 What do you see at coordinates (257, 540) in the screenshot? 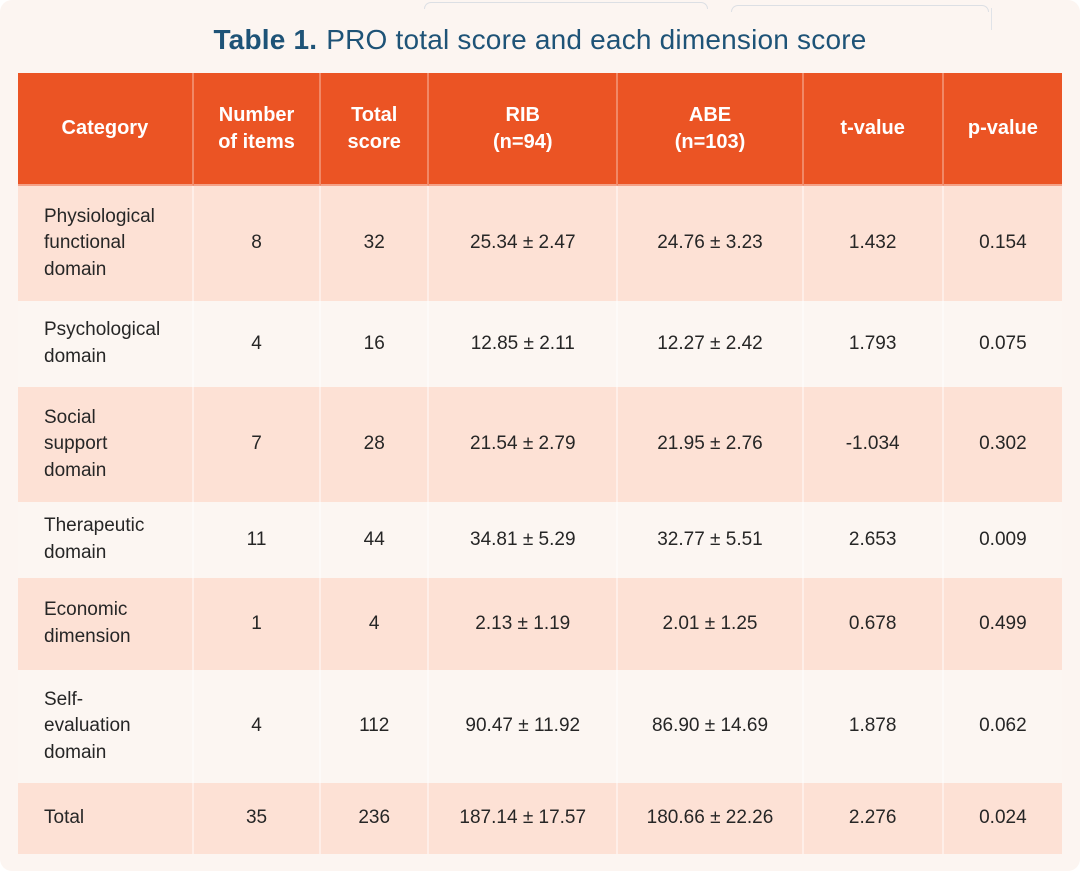
I see `cell-number-of-items: 11` at bounding box center [257, 540].